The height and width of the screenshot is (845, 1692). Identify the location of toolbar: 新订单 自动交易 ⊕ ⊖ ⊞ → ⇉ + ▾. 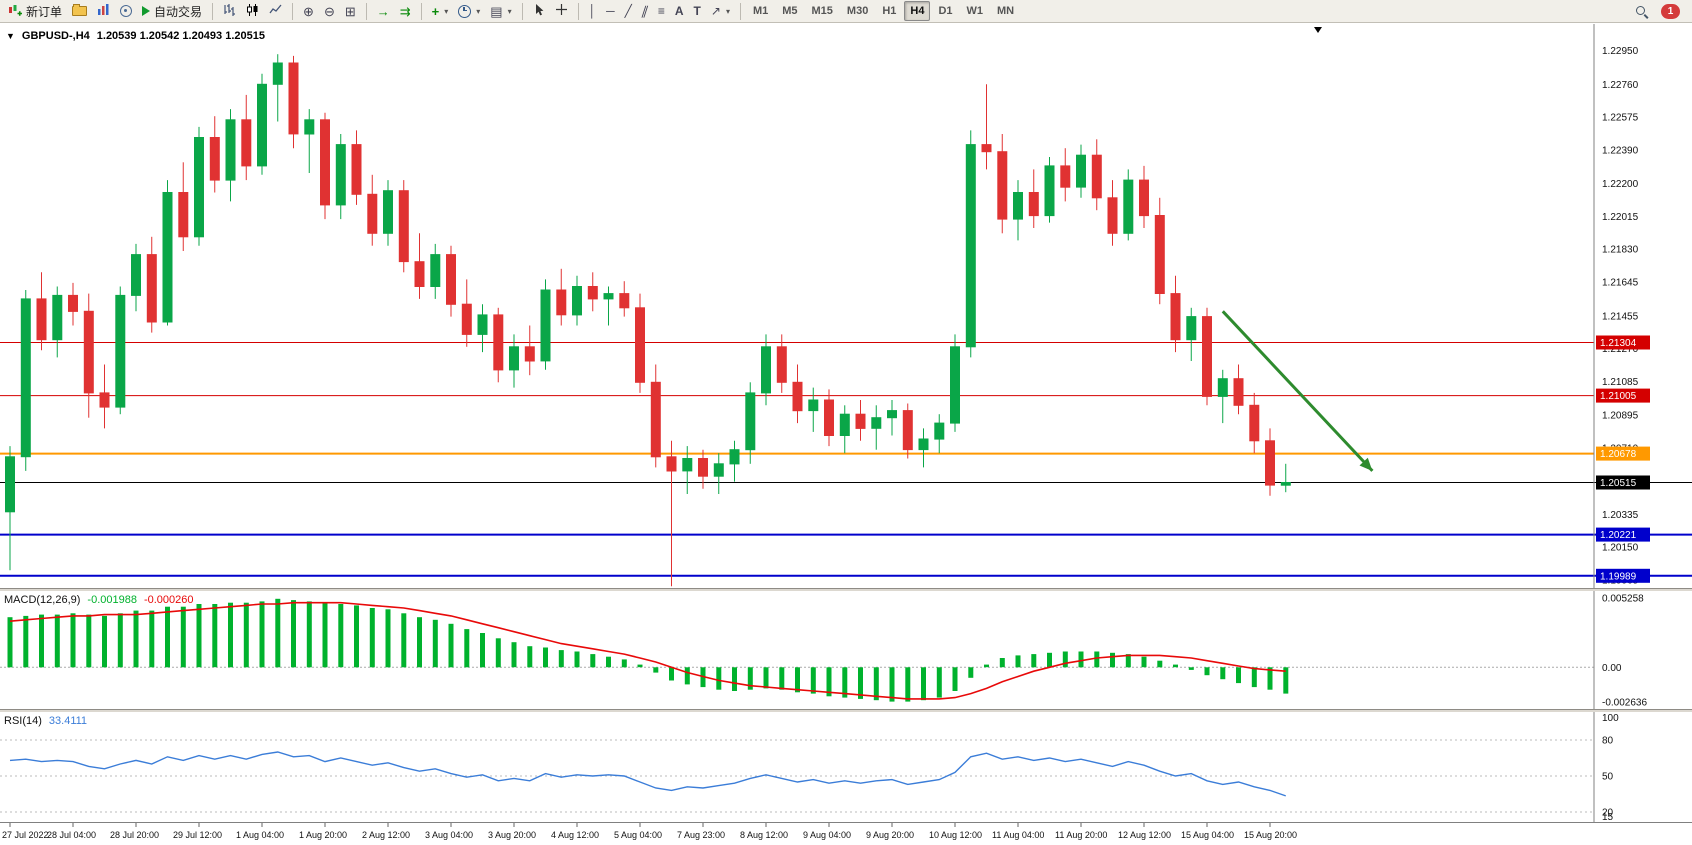
(846, 11).